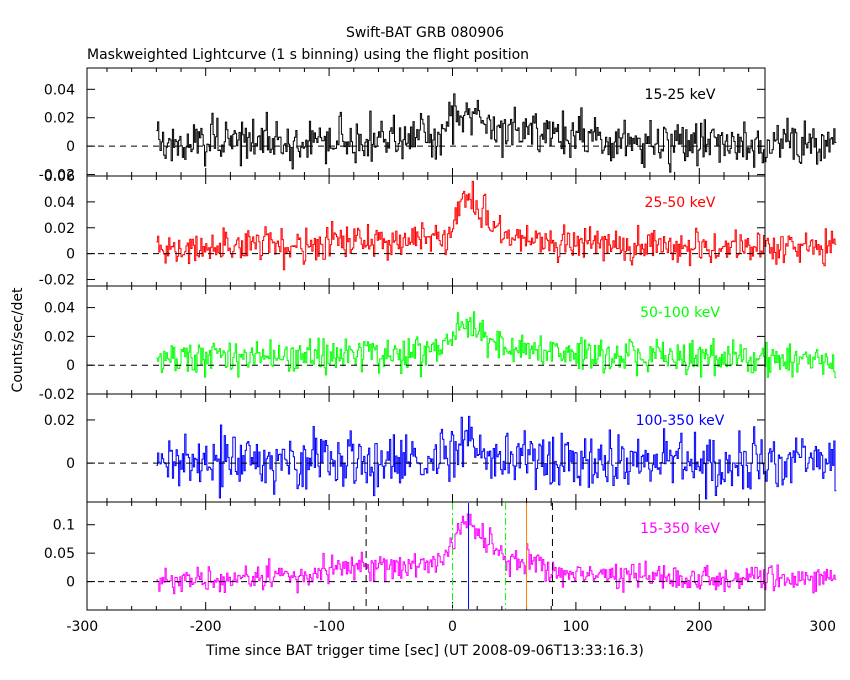 Image resolution: width=850 pixels, height=680 pixels. Describe the element at coordinates (59, 177) in the screenshot. I see `y-tick-label: 0.06` at that location.